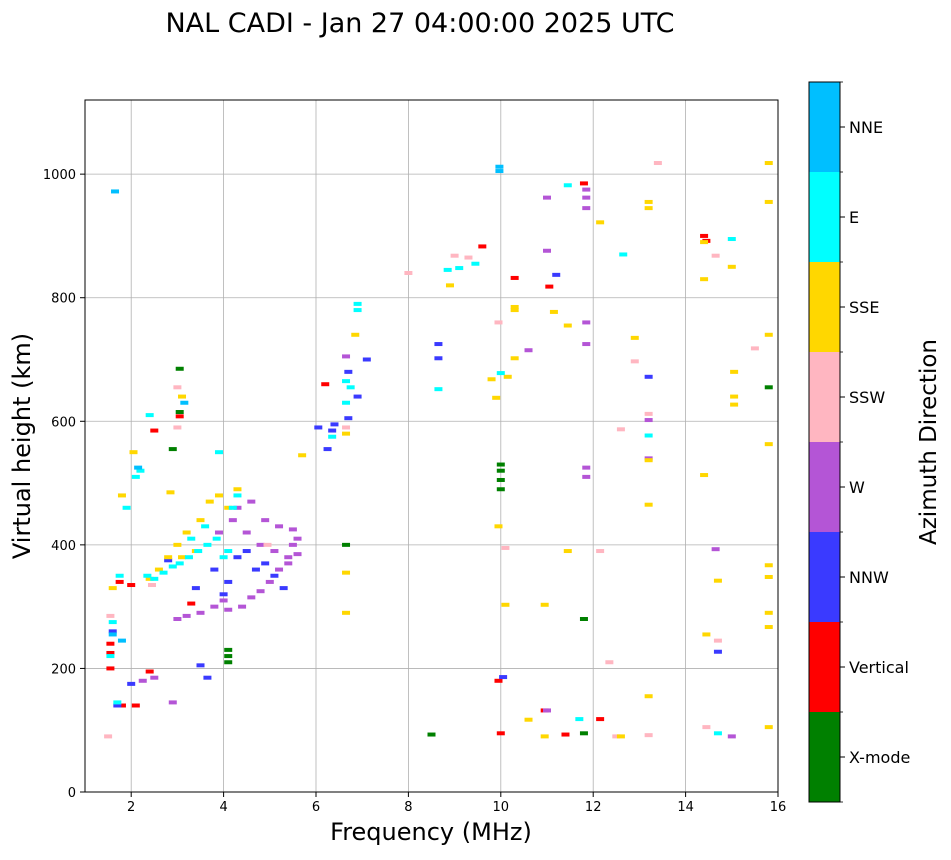 The image size is (951, 860). Describe the element at coordinates (859, 442) in the screenshot. I see `colorbar: X-mode Vertical NNW W SSW SSE E NNE` at that location.